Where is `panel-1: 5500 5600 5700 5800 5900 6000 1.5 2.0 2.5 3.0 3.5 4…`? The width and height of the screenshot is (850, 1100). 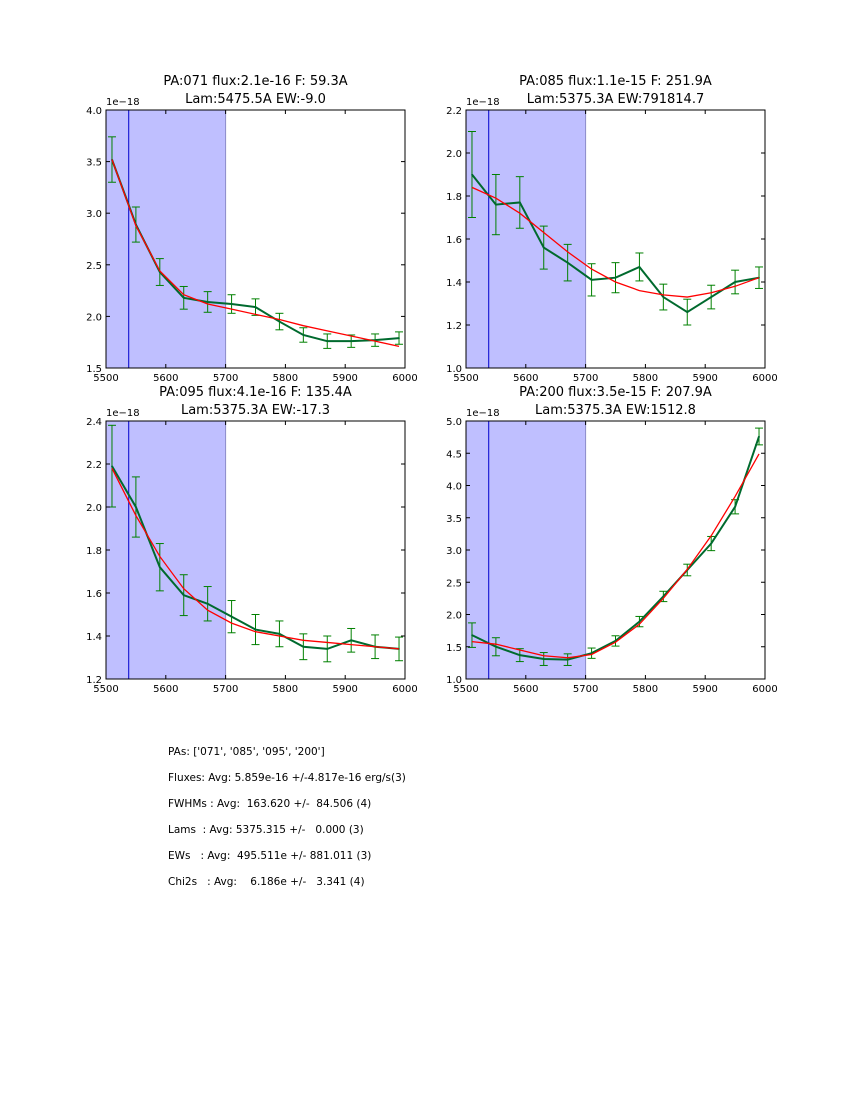
panel-1: 5500 5600 5700 5800 5900 6000 1.5 2.0 2.5 3.0 3.5 4… is located at coordinates (252, 229).